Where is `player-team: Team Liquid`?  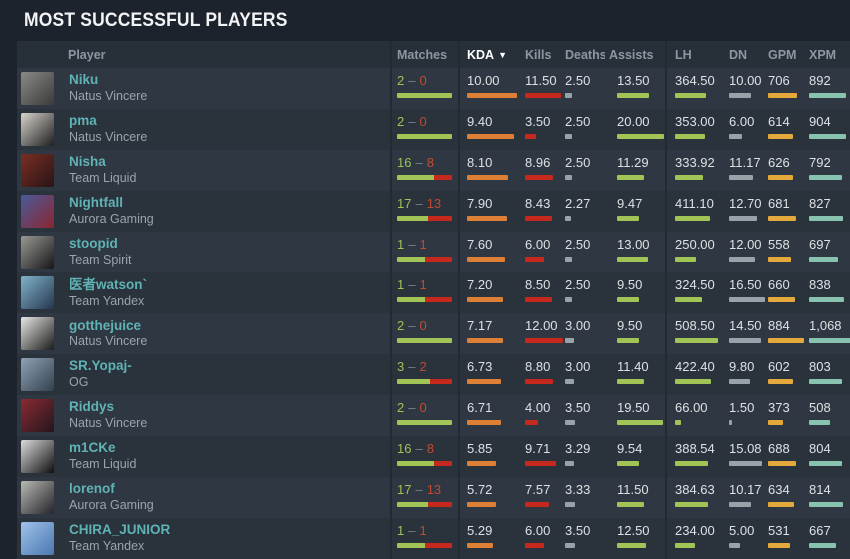
player-team: Team Liquid is located at coordinates (103, 177).